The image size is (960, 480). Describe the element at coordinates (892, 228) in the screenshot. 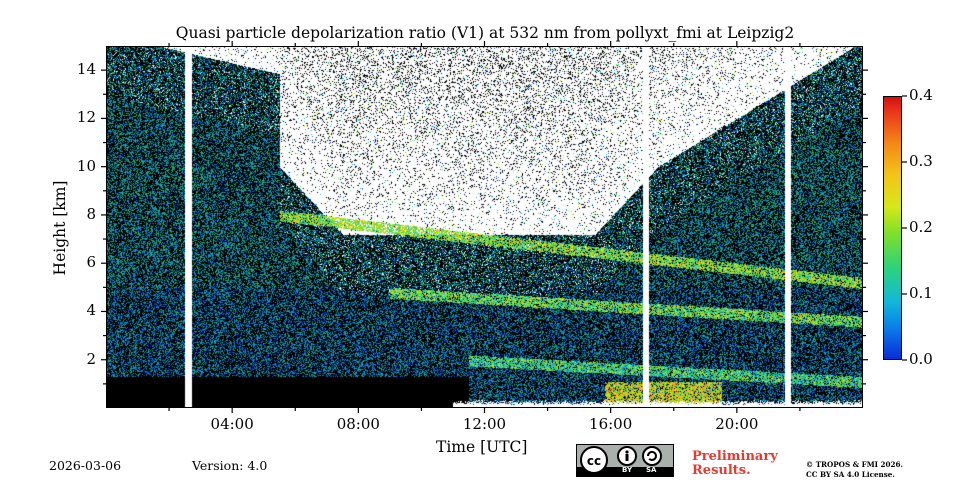

I see `colorbar` at that location.